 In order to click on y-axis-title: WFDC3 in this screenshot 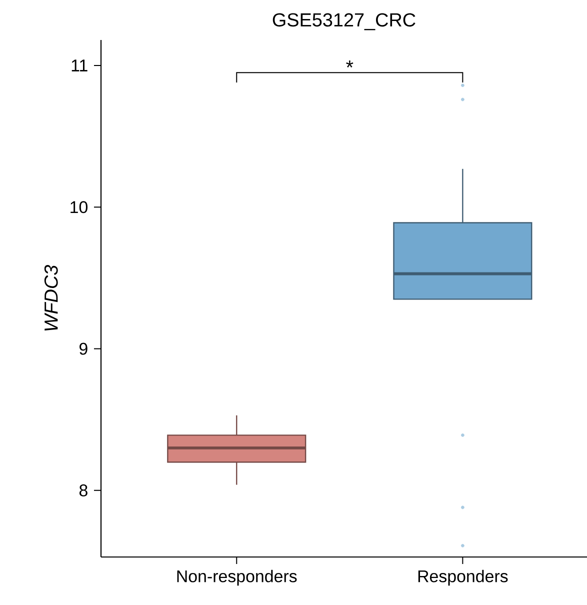, I will do `click(51, 298)`.